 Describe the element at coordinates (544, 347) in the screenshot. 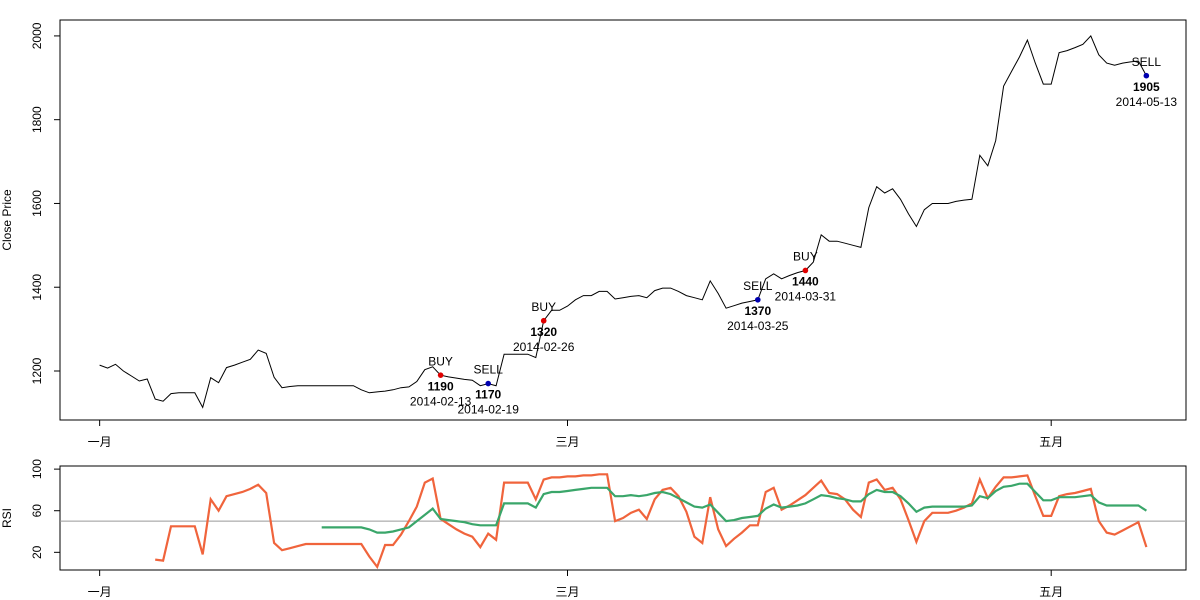

I see `signal-date: 2014-02-26` at that location.